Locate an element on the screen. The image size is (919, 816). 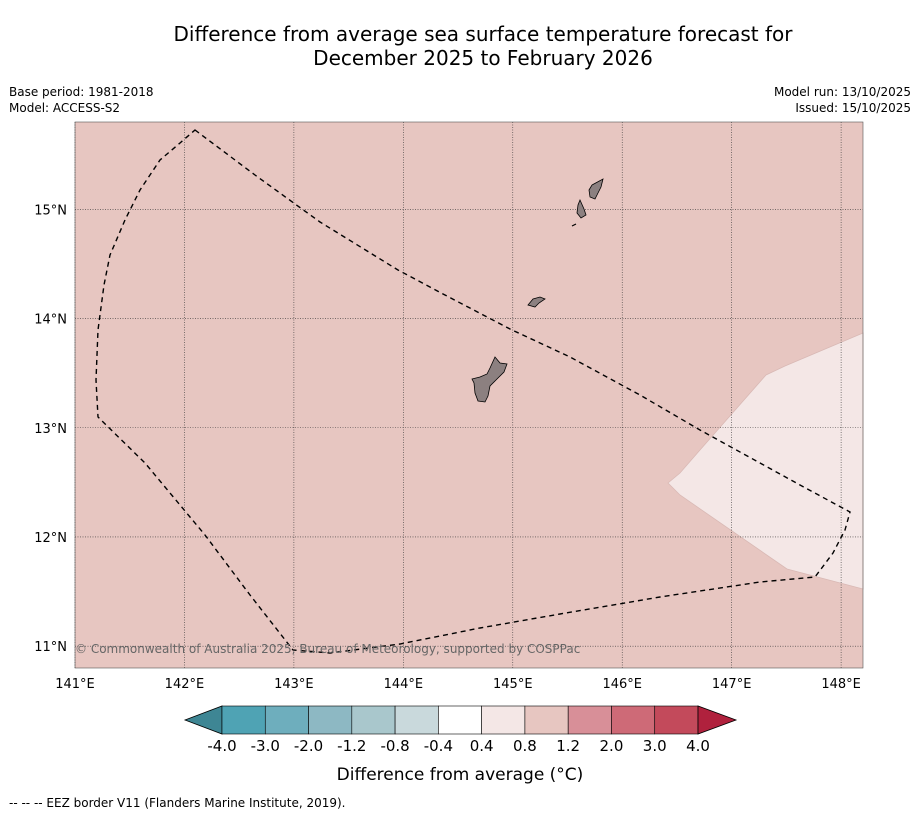
colorbar-over-arrow is located at coordinates (717, 720).